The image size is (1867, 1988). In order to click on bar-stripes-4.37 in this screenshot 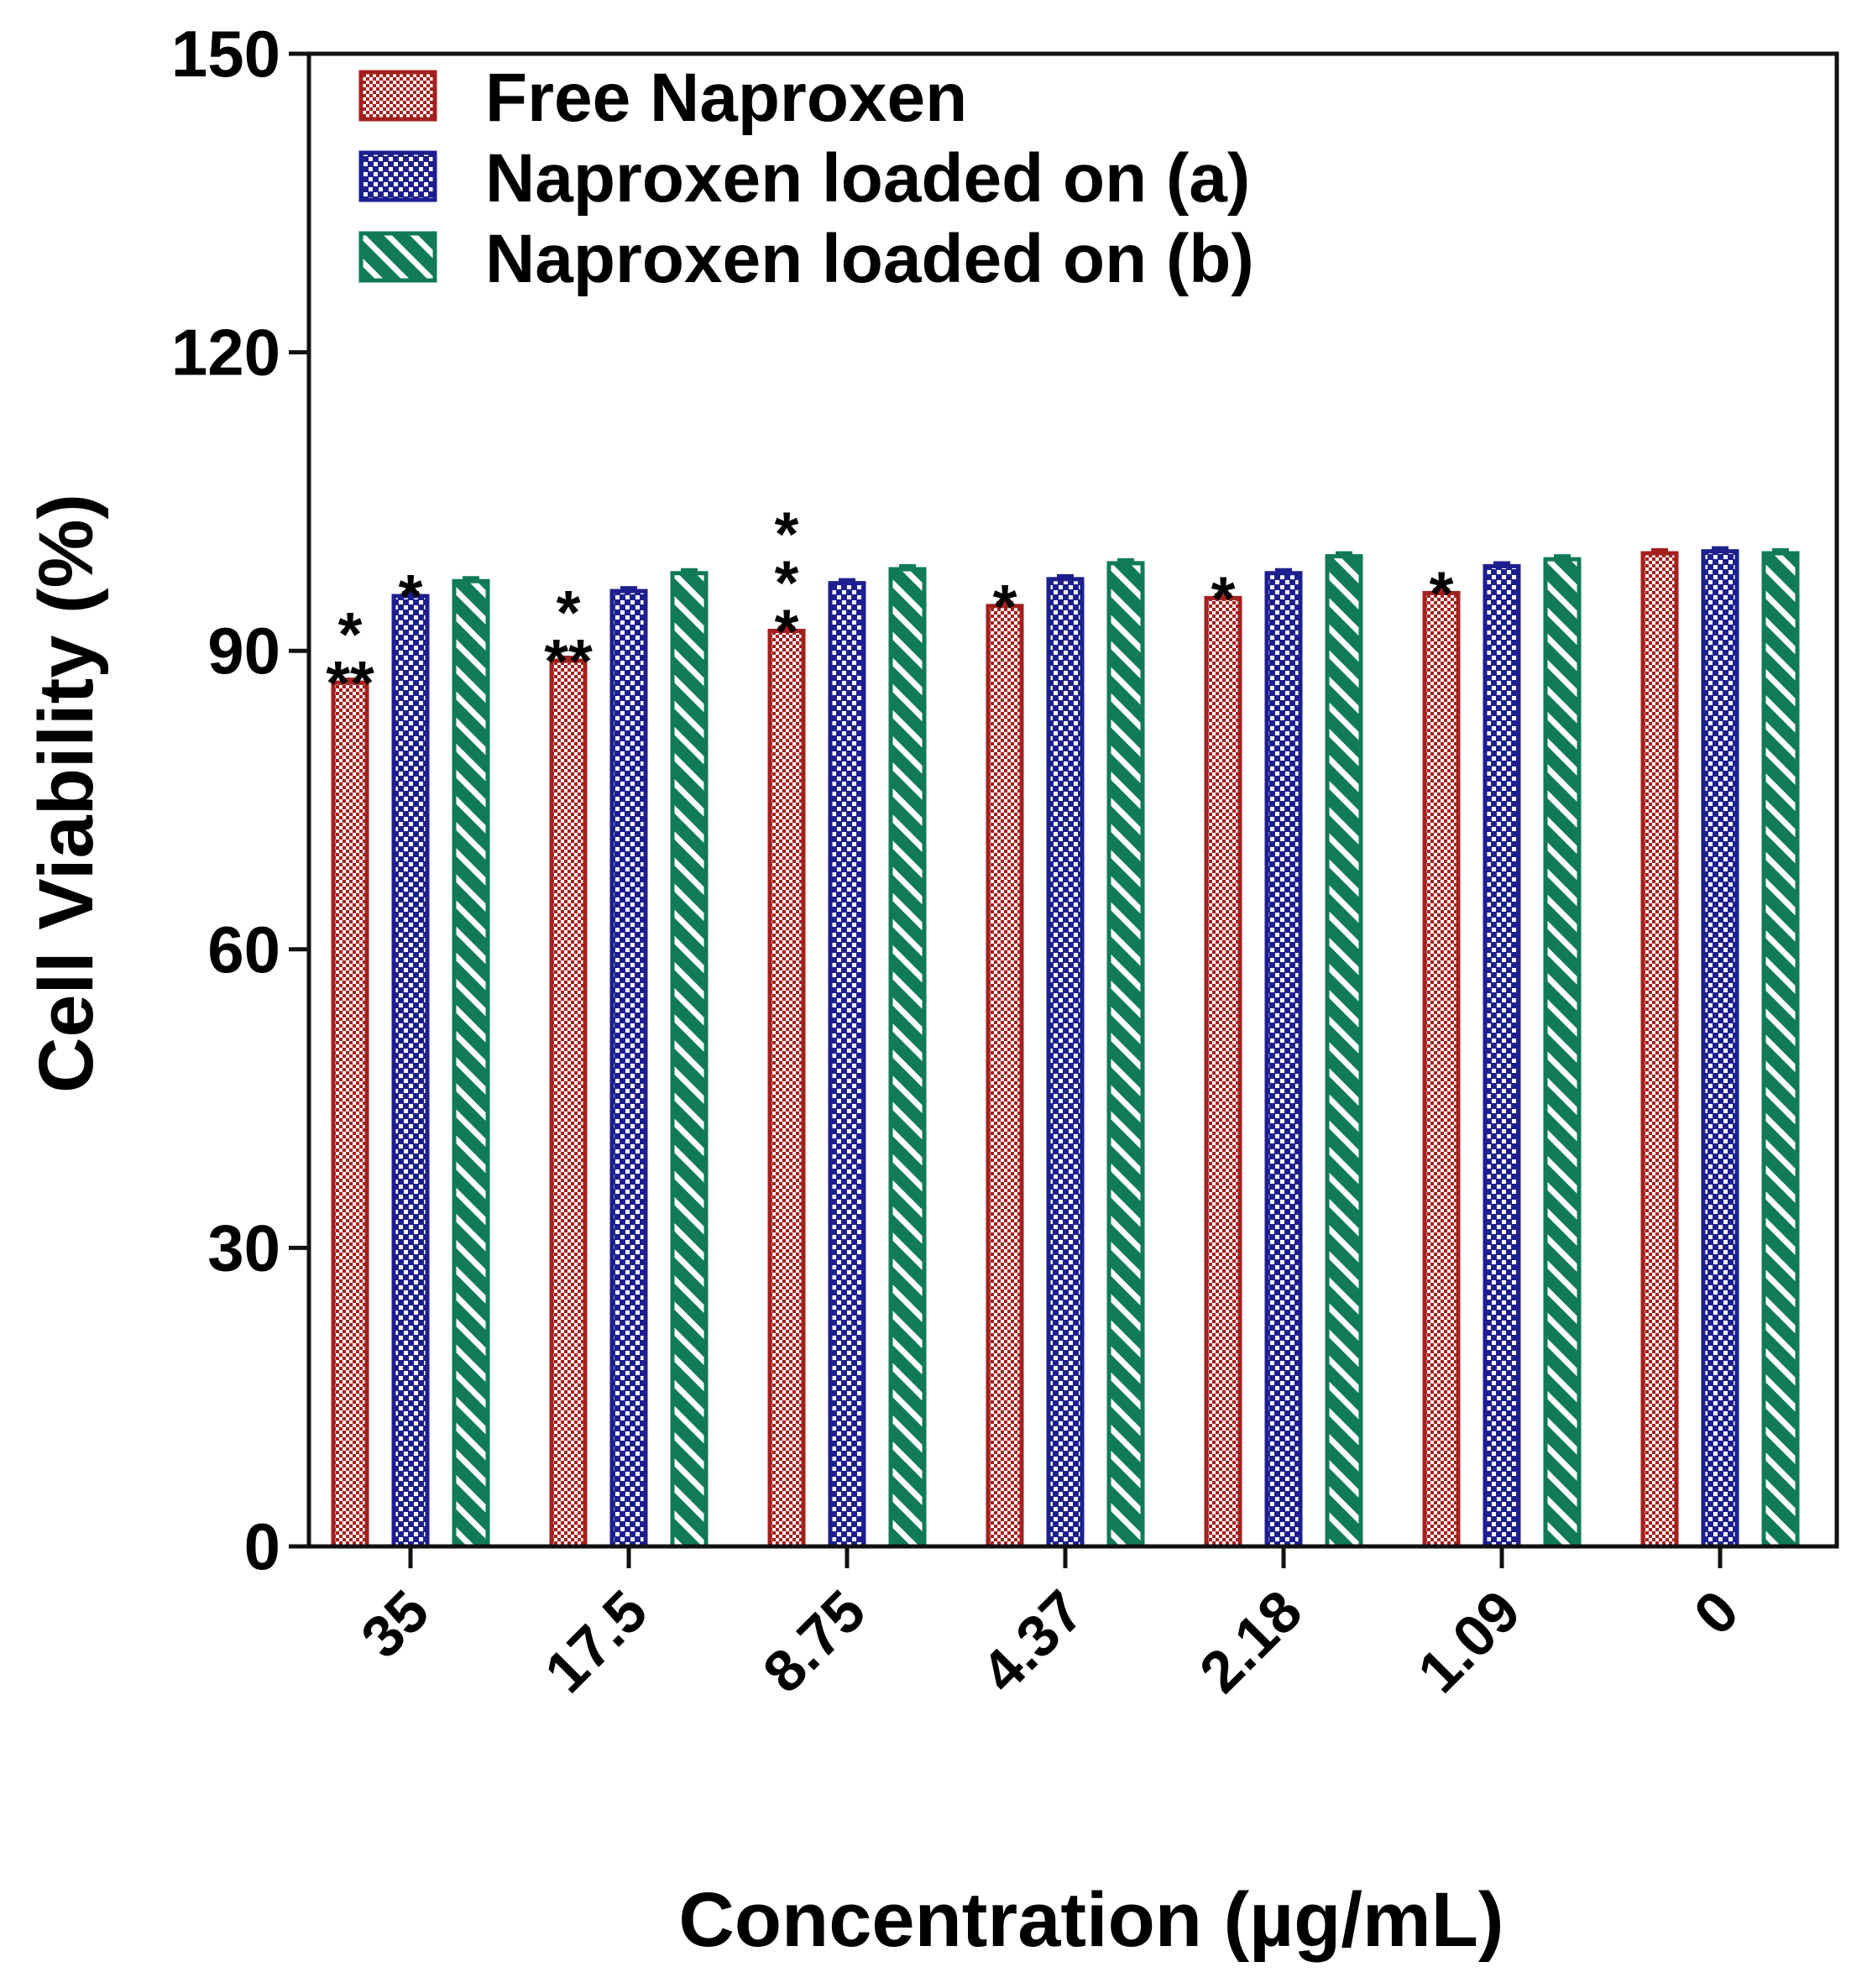, I will do `click(1125, 1055)`.